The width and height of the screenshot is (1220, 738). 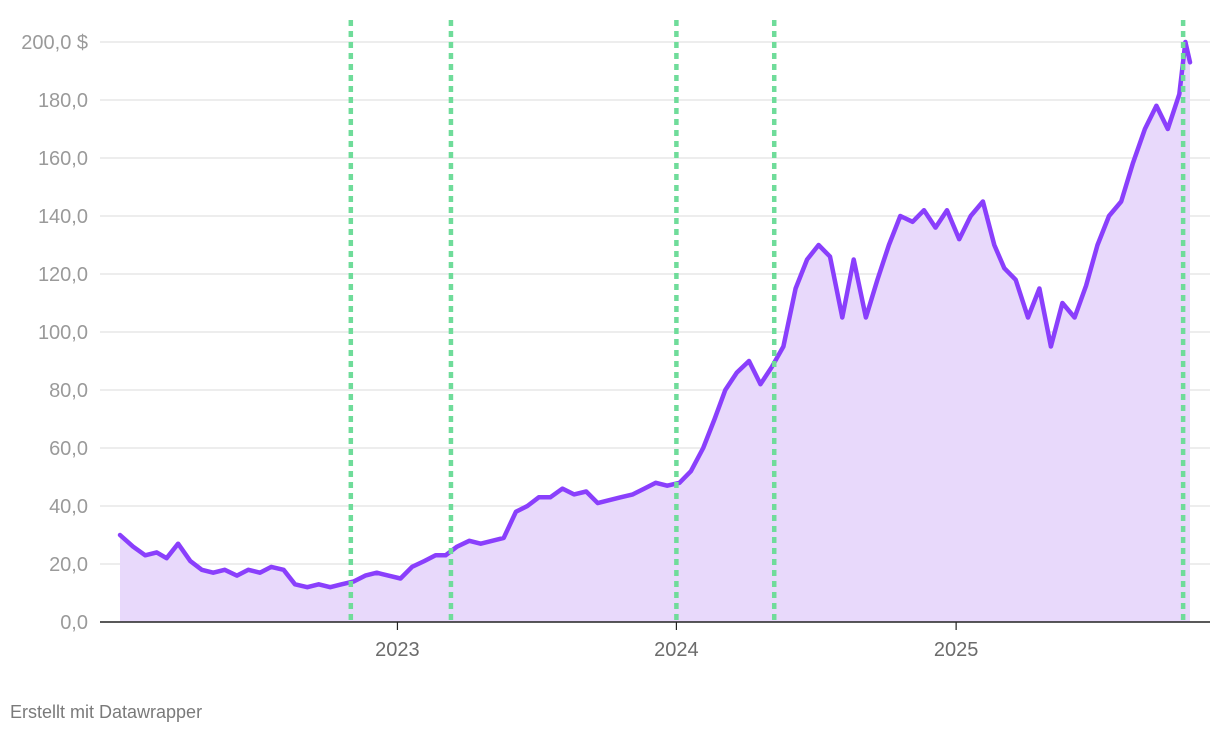 What do you see at coordinates (63, 159) in the screenshot?
I see `y-tick-label: 160,0` at bounding box center [63, 159].